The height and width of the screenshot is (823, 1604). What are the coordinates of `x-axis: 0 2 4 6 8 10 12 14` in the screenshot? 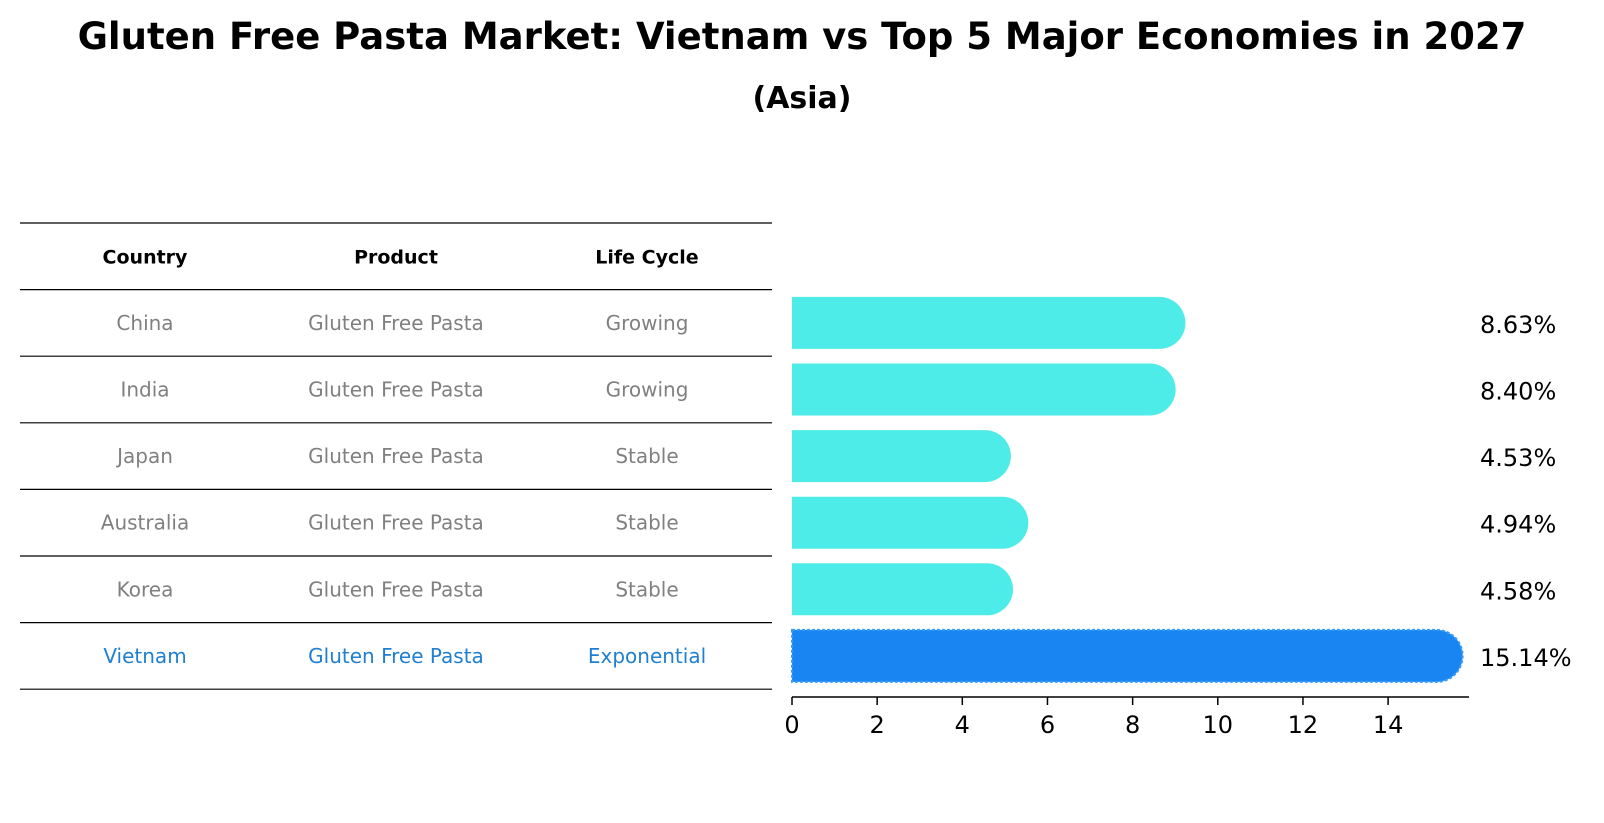 It's located at (1126, 717).